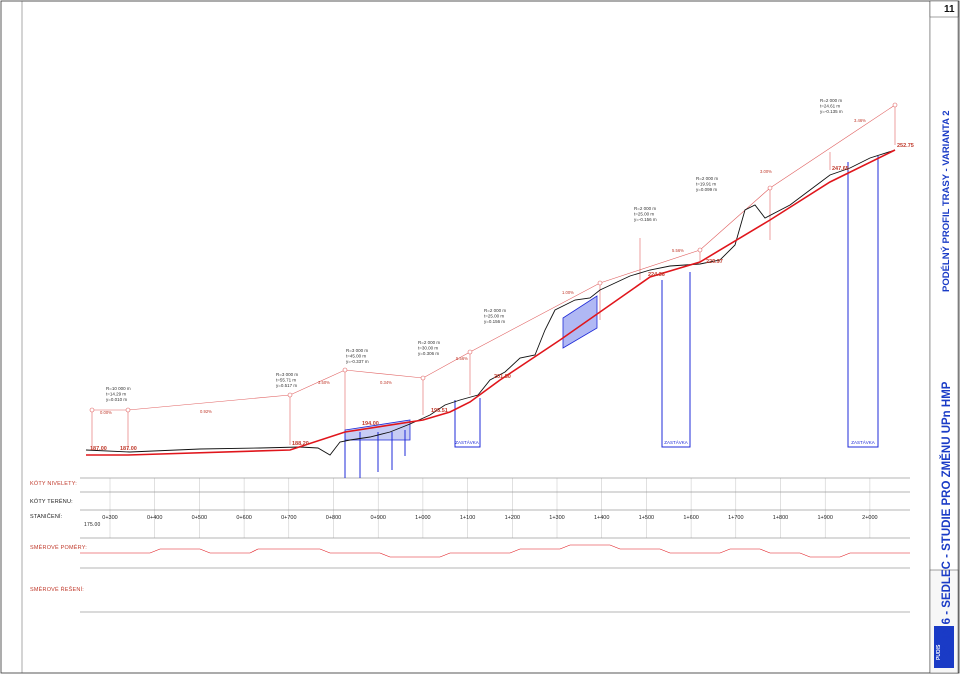 This screenshot has width=960, height=674. I want to click on station-label: 0+700, so click(289, 518).